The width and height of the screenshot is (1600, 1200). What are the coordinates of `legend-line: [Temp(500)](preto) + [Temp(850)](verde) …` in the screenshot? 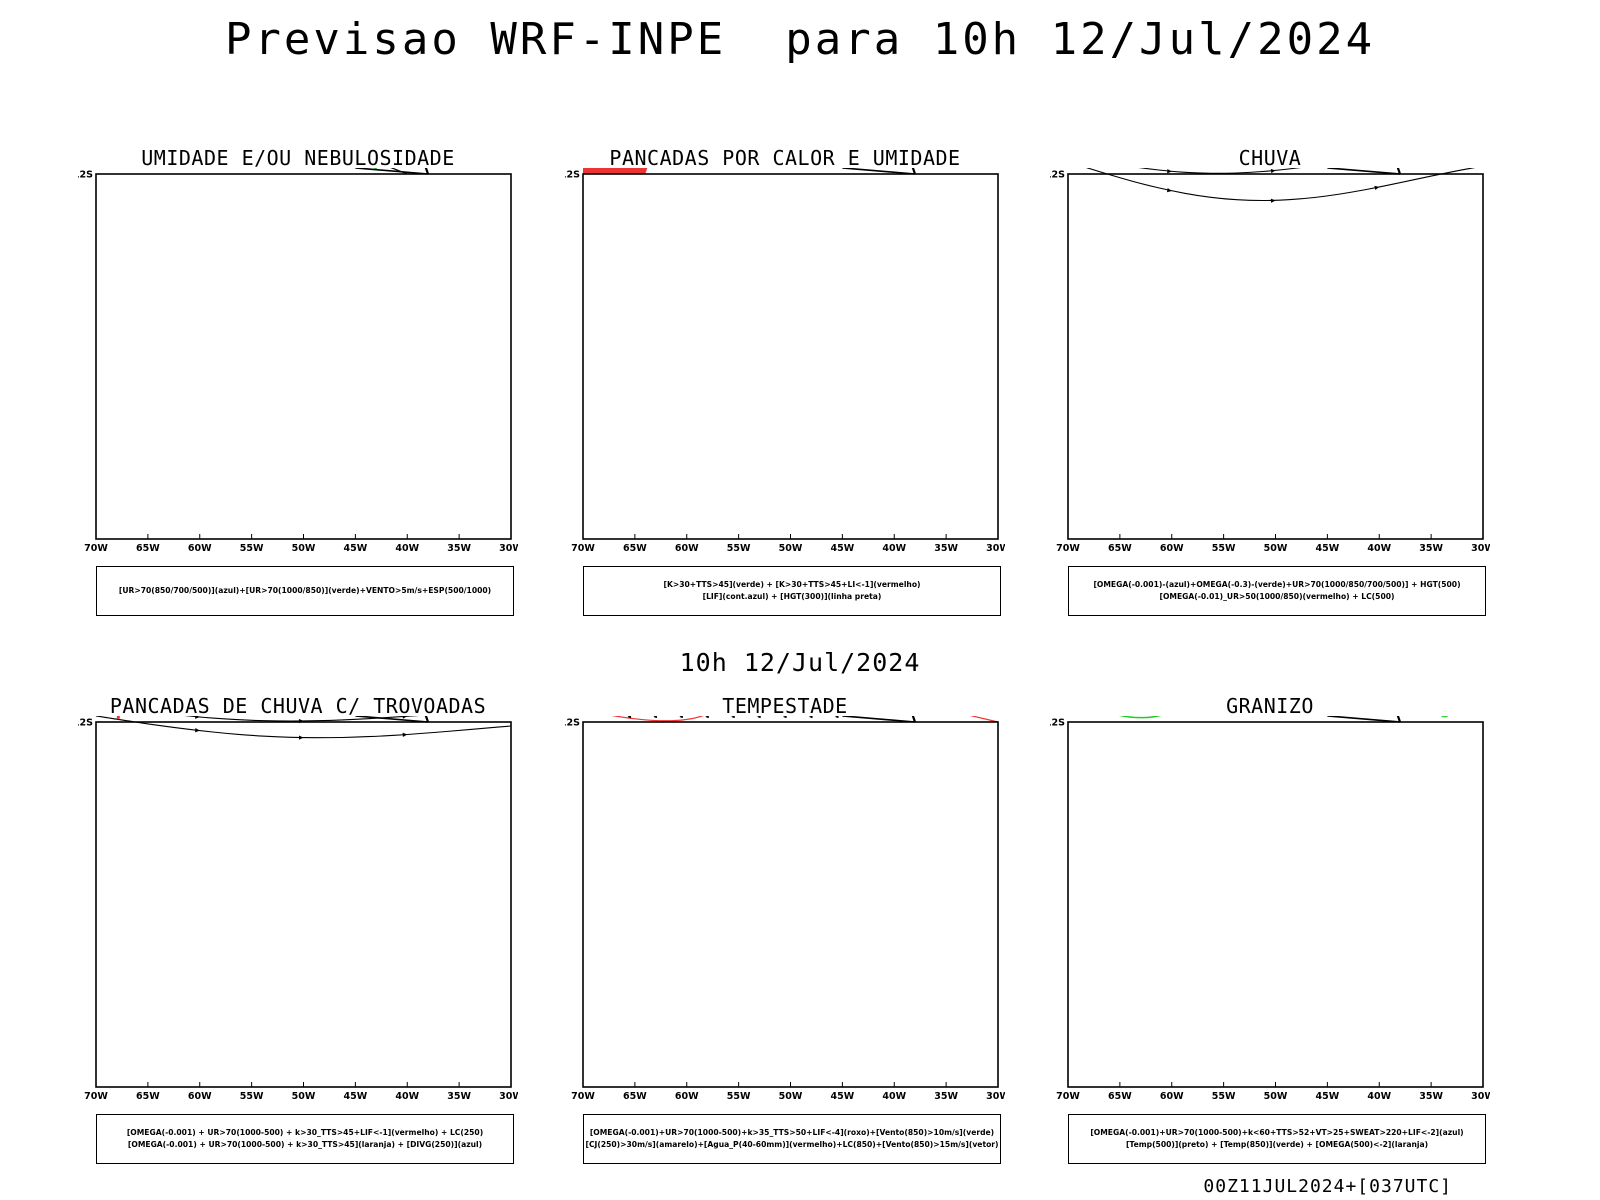 It's located at (1277, 1144).